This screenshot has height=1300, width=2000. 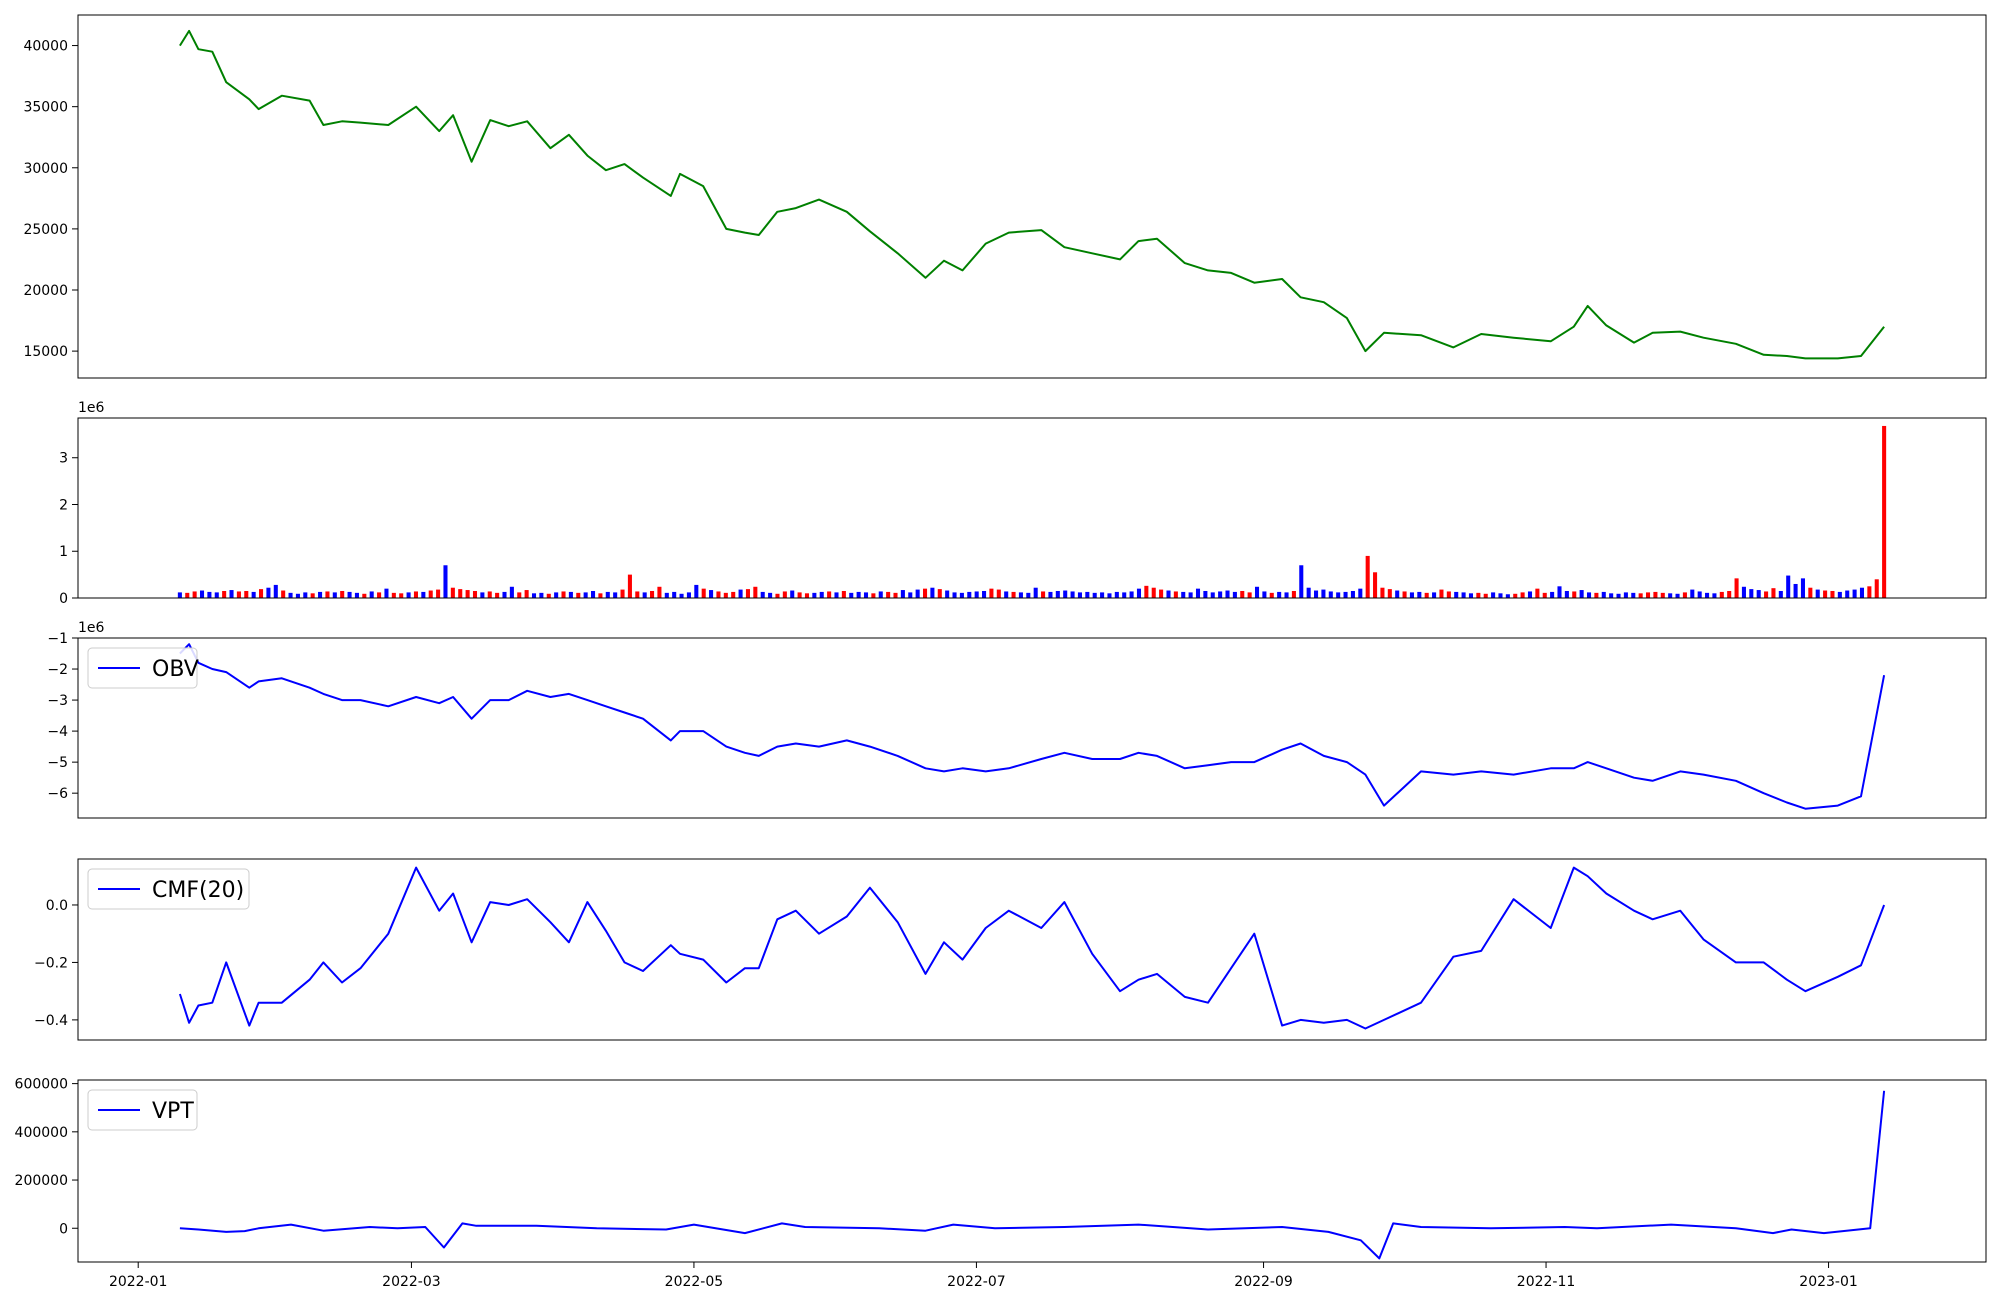 I want to click on volume-y-tick-label: 0, so click(x=63, y=599).